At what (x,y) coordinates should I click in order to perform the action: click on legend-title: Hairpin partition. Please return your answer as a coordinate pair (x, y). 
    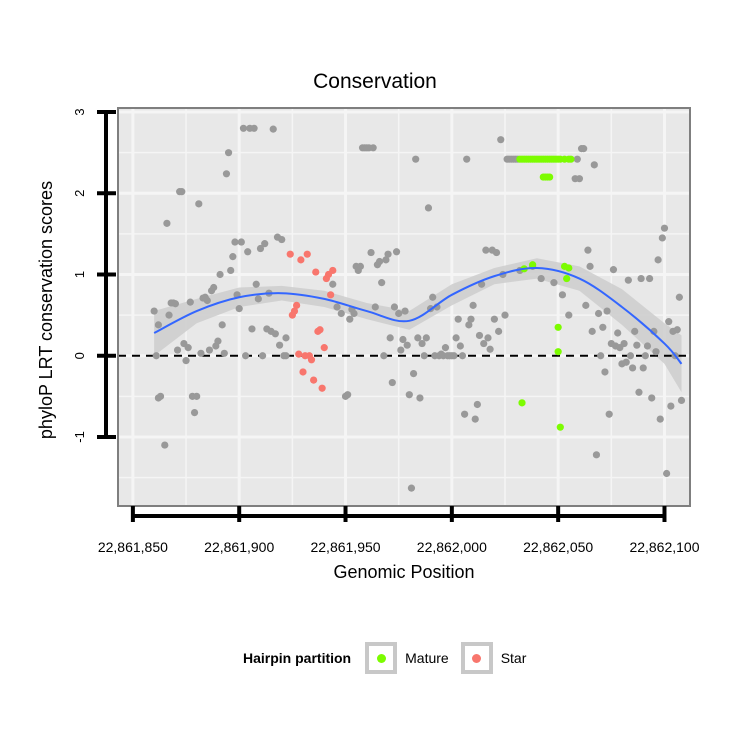
    Looking at the image, I should click on (297, 658).